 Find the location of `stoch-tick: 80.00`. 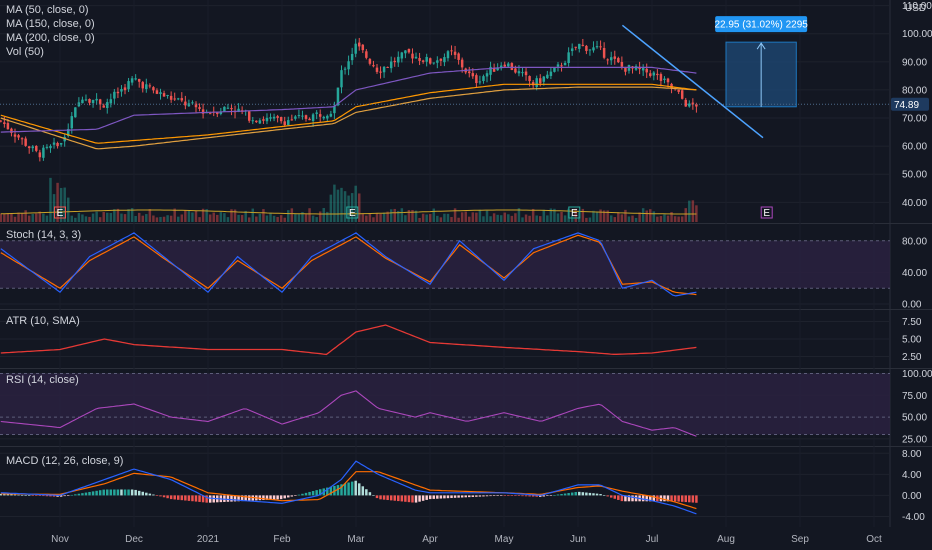

stoch-tick: 80.00 is located at coordinates (914, 241).